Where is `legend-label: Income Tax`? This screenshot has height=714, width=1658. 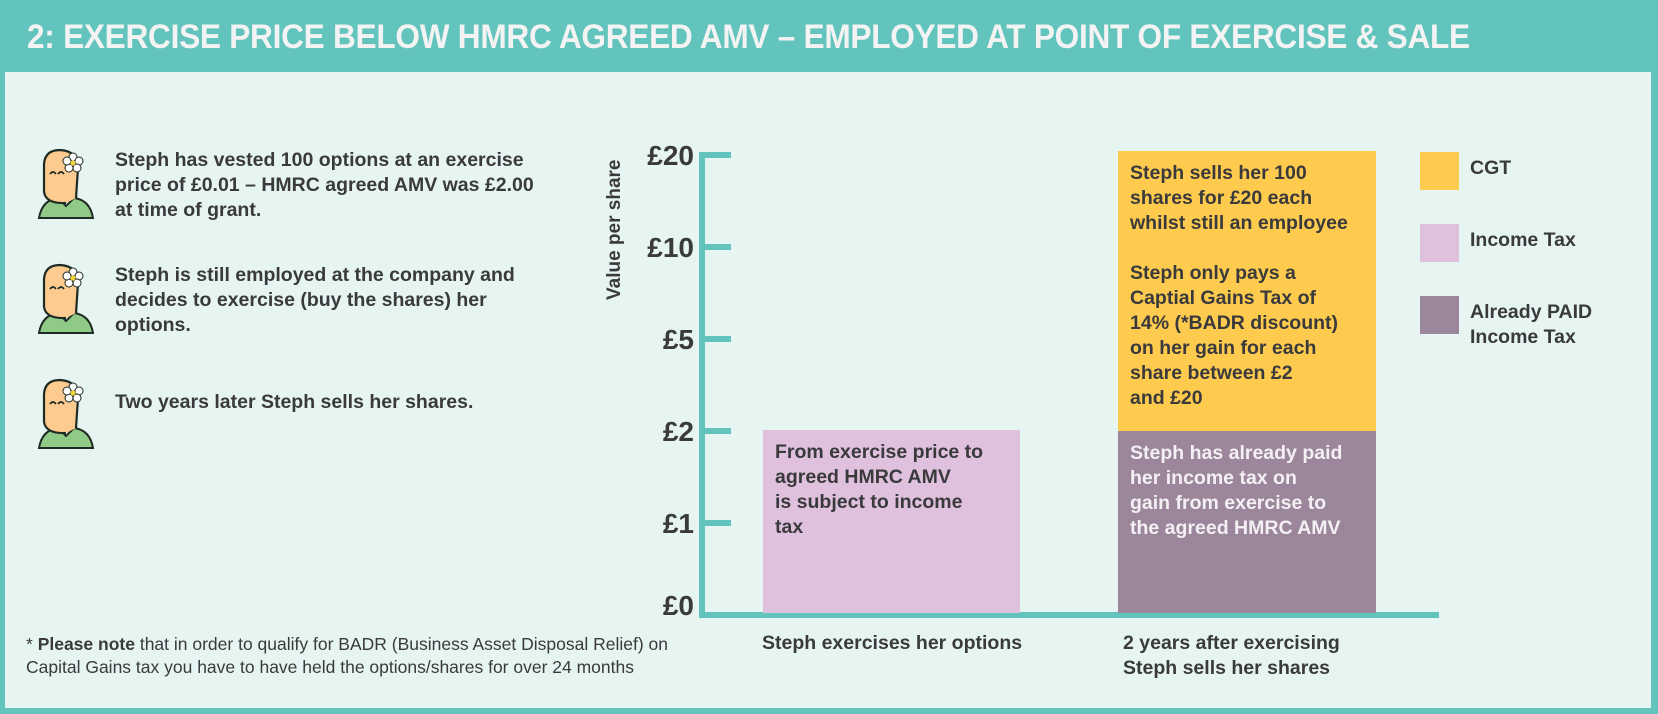 legend-label: Income Tax is located at coordinates (1523, 240).